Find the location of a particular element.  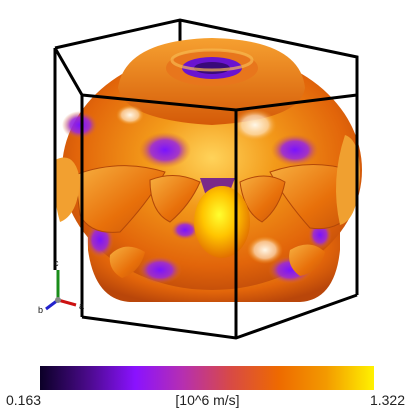

colorbar-gradient is located at coordinates (207, 378).